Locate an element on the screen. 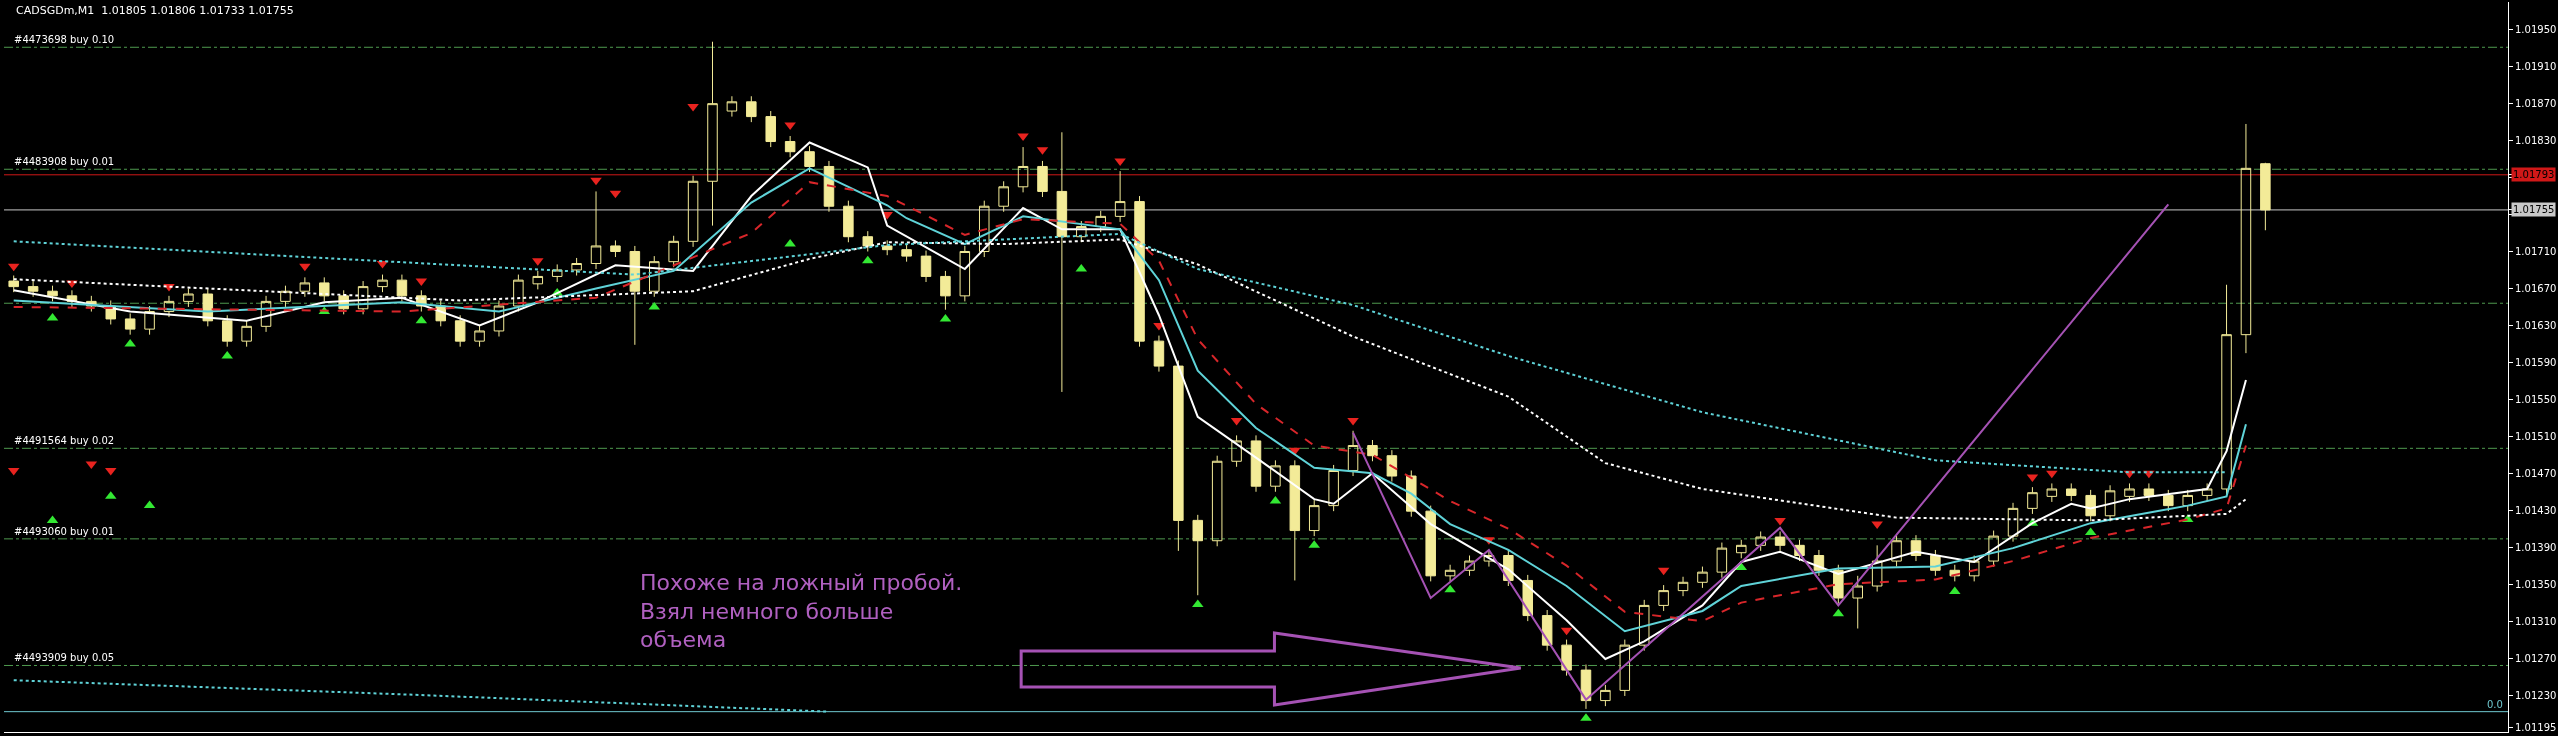 This screenshot has width=2558, height=736. y-tick-label: 1.01270 is located at coordinates (2536, 658).